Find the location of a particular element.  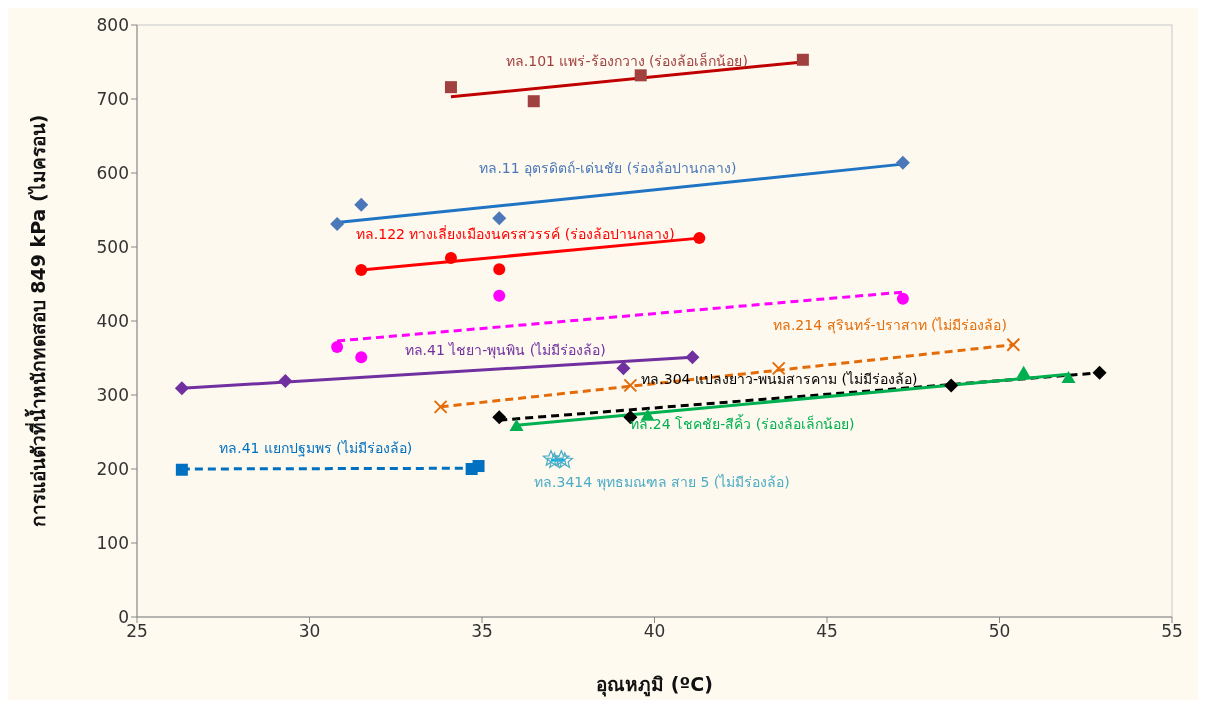

x-tick-label: 25 is located at coordinates (137, 631).